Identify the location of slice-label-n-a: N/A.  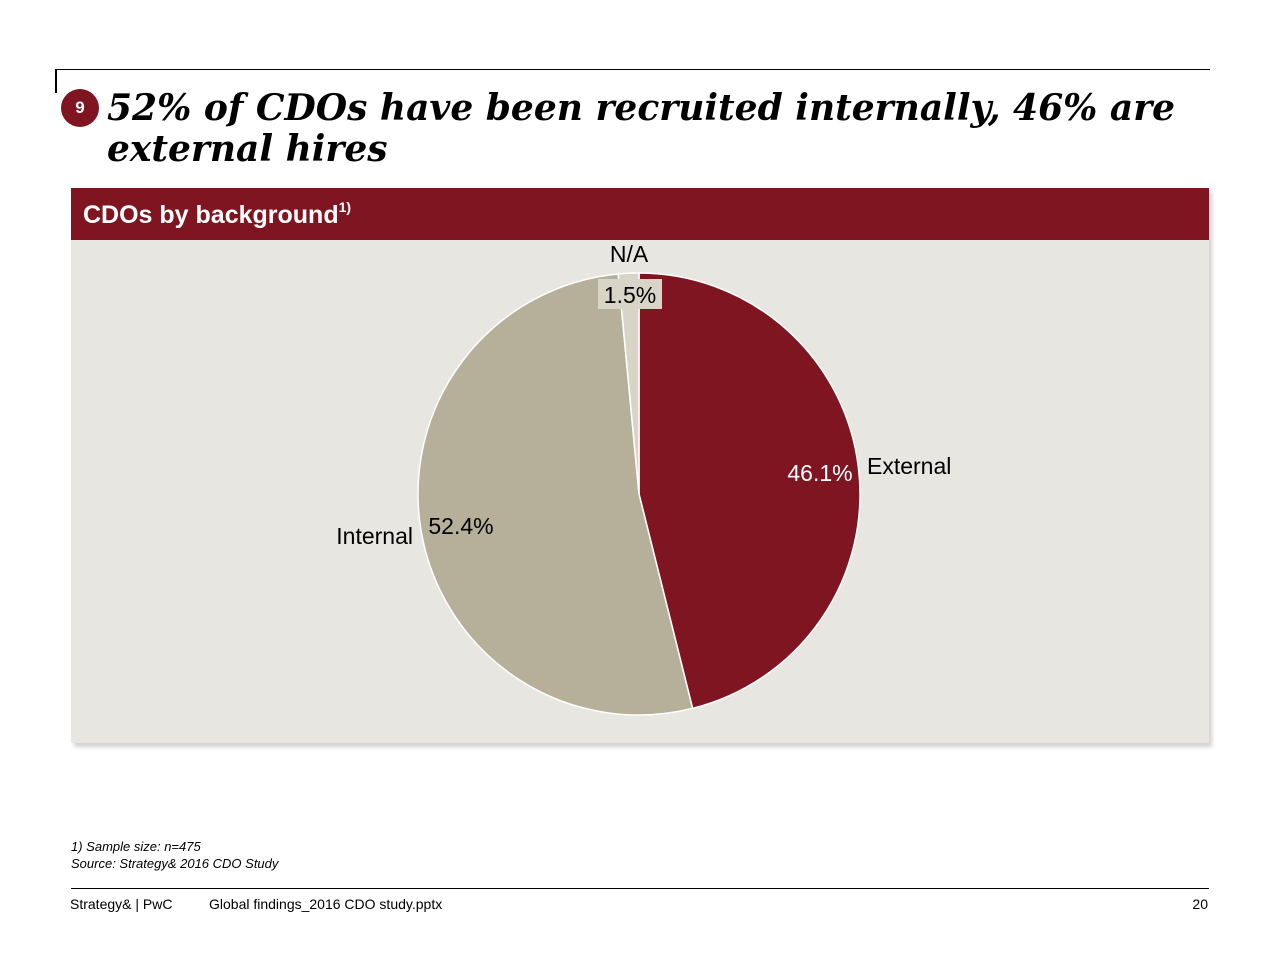
(629, 254).